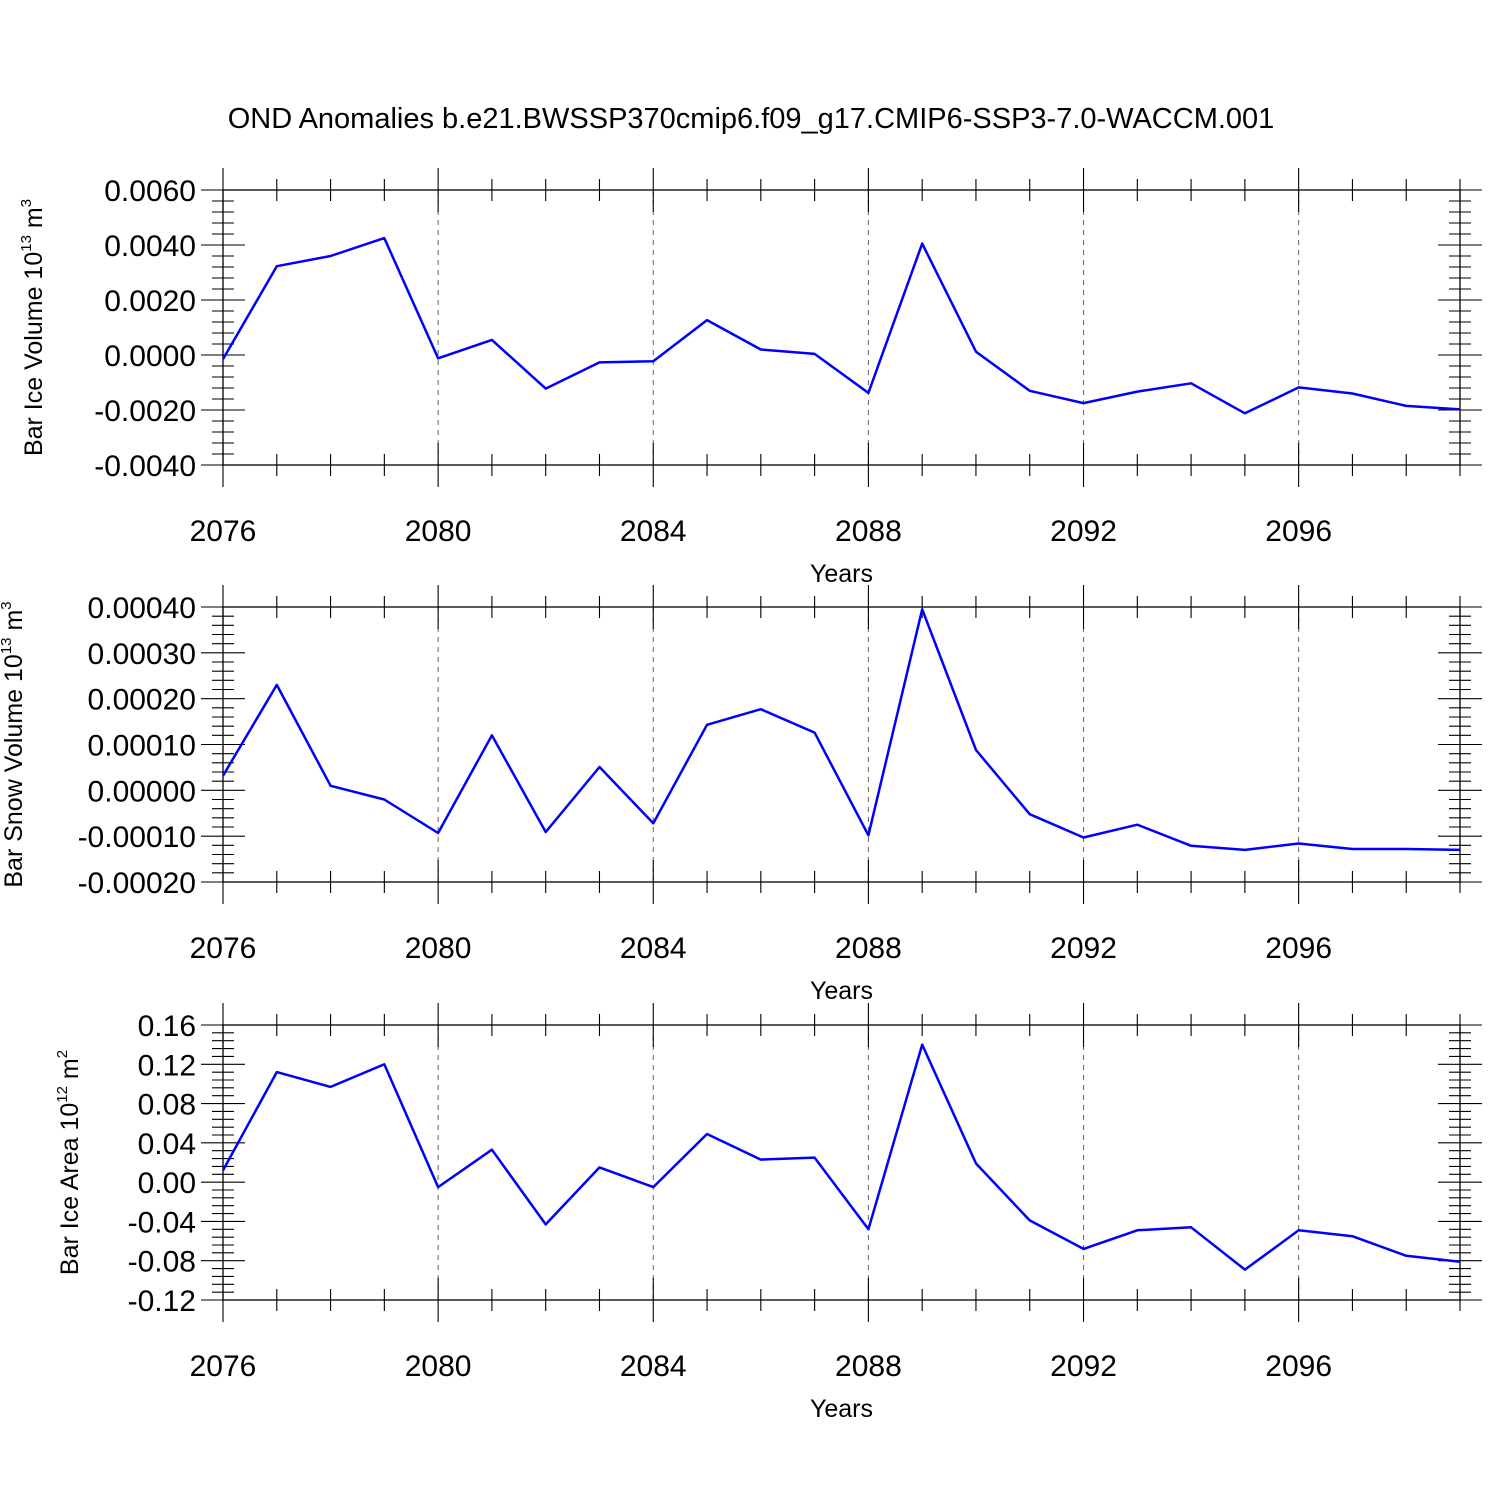  Describe the element at coordinates (162, 1222) in the screenshot. I see `y-tick-label: -0.04` at that location.